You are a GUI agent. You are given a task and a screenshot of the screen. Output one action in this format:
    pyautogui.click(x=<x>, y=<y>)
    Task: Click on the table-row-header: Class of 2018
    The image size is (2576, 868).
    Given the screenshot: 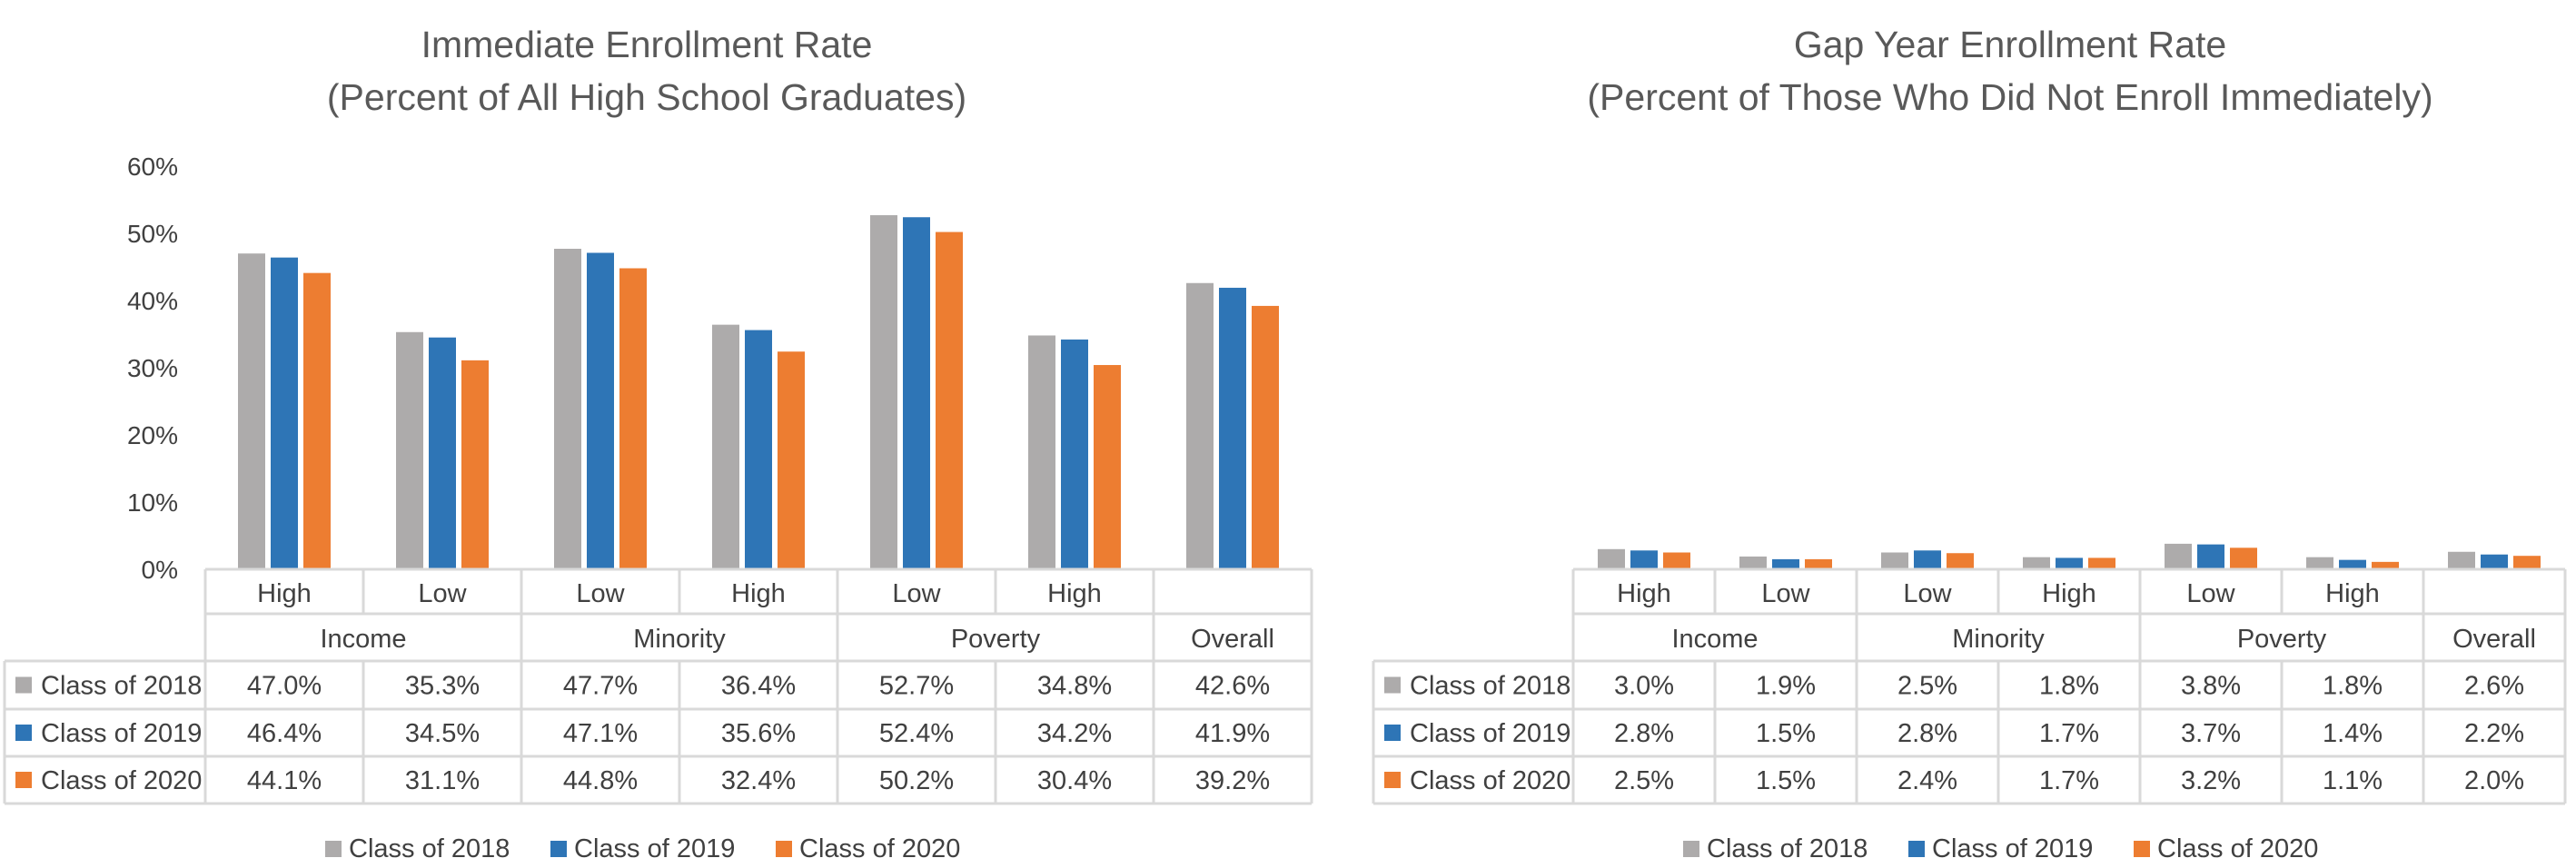 What is the action you would take?
    pyautogui.click(x=1490, y=686)
    